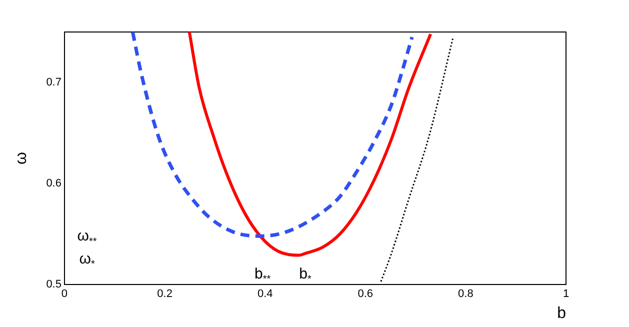 Image resolution: width=629 pixels, height=327 pixels. Describe the element at coordinates (87, 238) in the screenshot. I see `annotation: ω**` at that location.